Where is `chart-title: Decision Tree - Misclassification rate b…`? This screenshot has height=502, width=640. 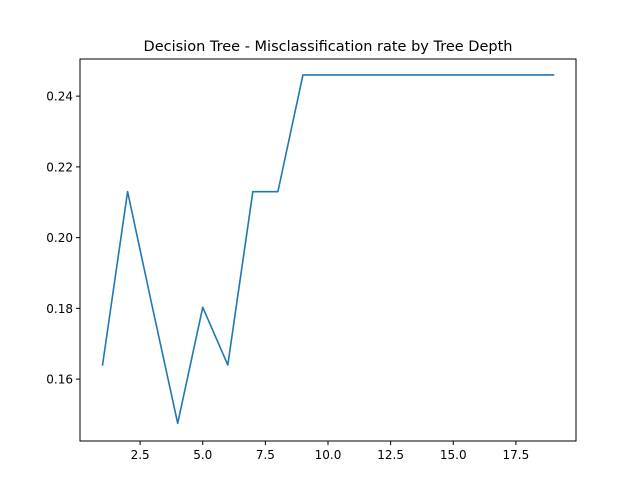
chart-title: Decision Tree - Misclassification rate b… is located at coordinates (328, 47).